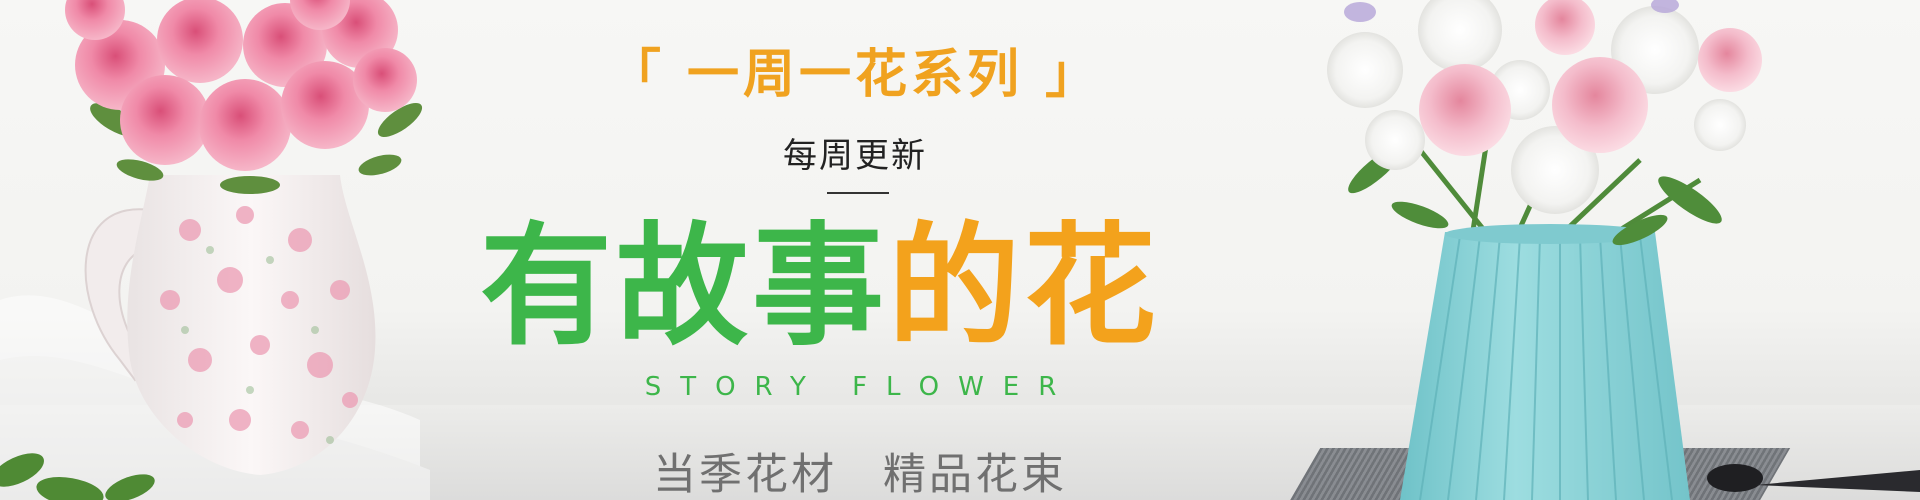 The height and width of the screenshot is (500, 1920). What do you see at coordinates (860, 475) in the screenshot?
I see `tagline: 当季花材 精品花束` at bounding box center [860, 475].